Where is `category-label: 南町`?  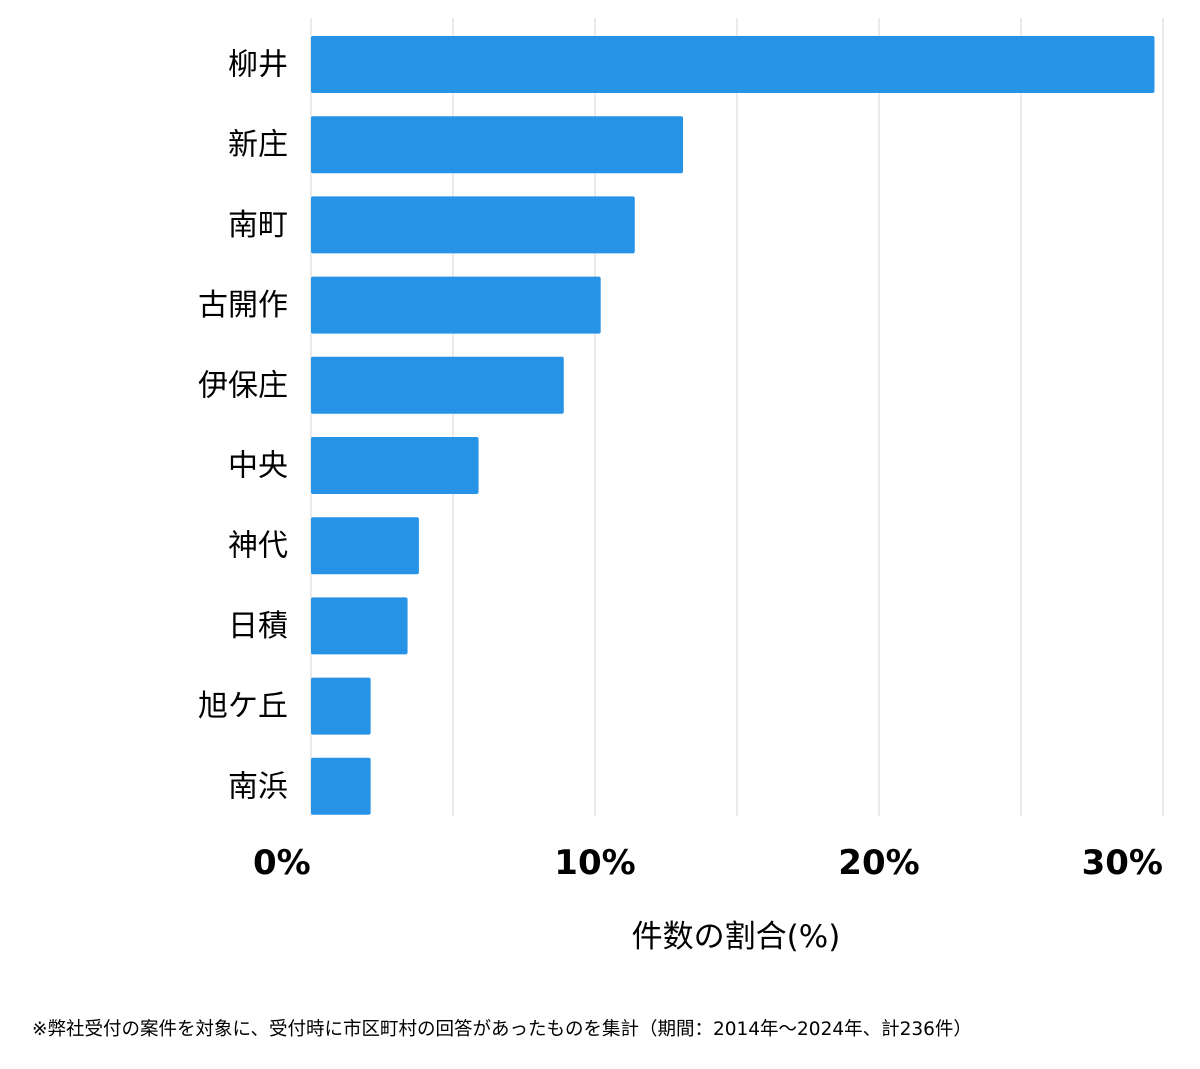 category-label: 南町 is located at coordinates (258, 225).